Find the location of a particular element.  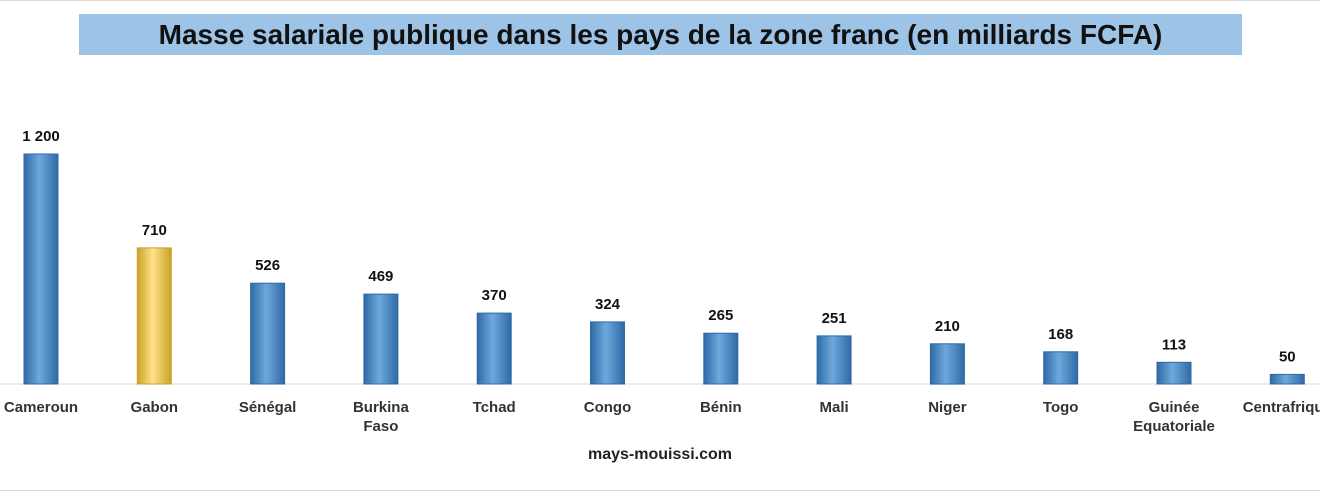

value-label-2: 526 is located at coordinates (267, 265).